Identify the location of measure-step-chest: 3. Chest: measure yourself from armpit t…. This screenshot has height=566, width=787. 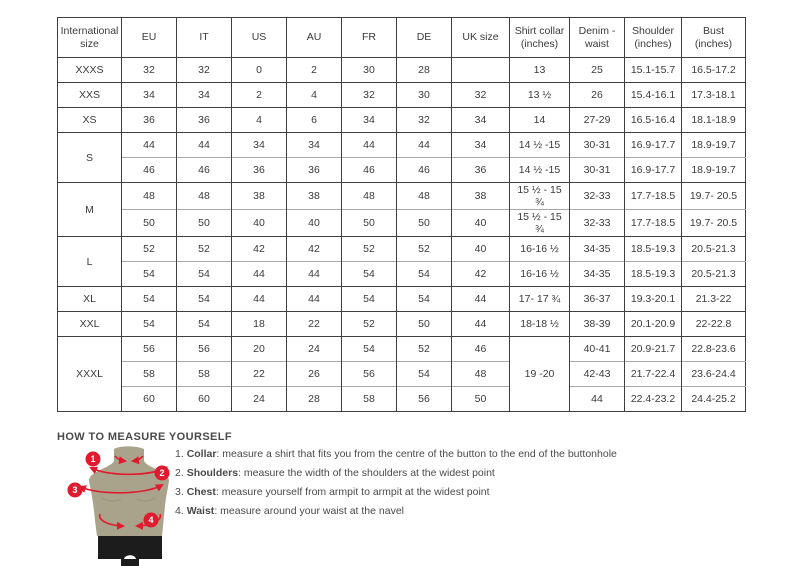
(396, 492).